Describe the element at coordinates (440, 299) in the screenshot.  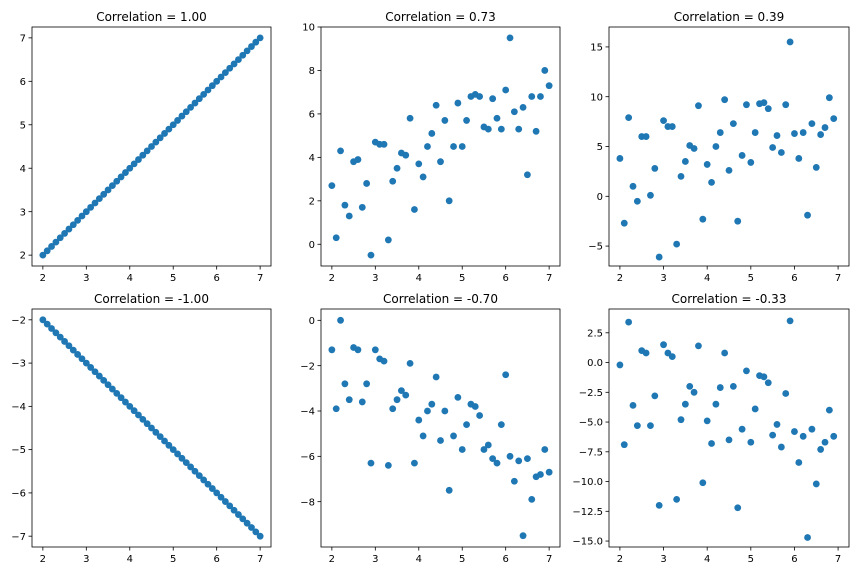
I see `subplot-title: Correlation = -0.70` at that location.